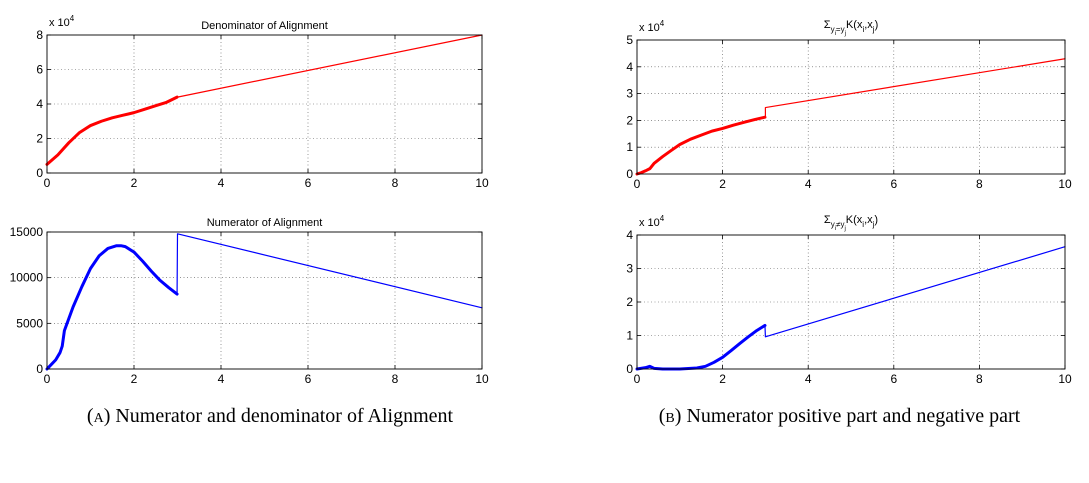 The image size is (1089, 483). I want to click on chart-title-part: ≠y, so click(840, 224).